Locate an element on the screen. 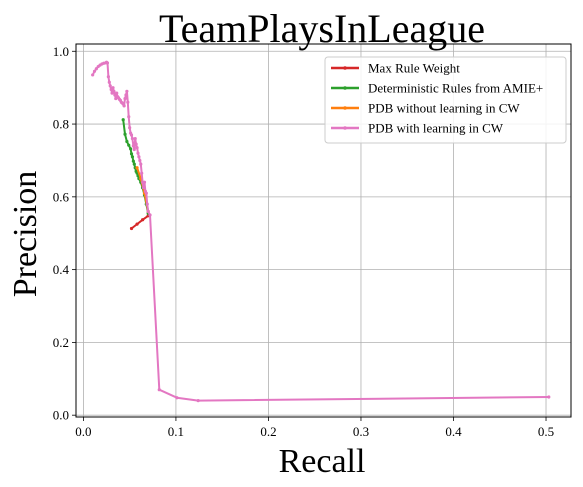 The width and height of the screenshot is (583, 487). y-axis-title: Precision is located at coordinates (25, 234).